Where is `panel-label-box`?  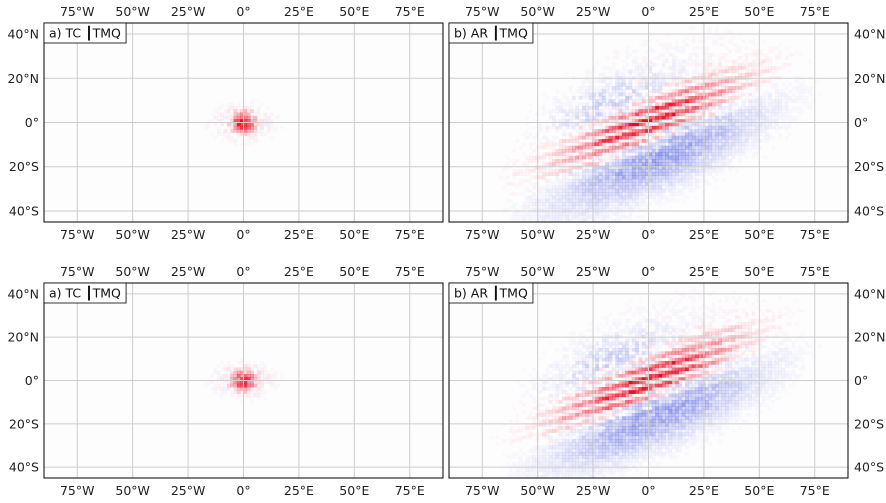
panel-label-box is located at coordinates (85, 293).